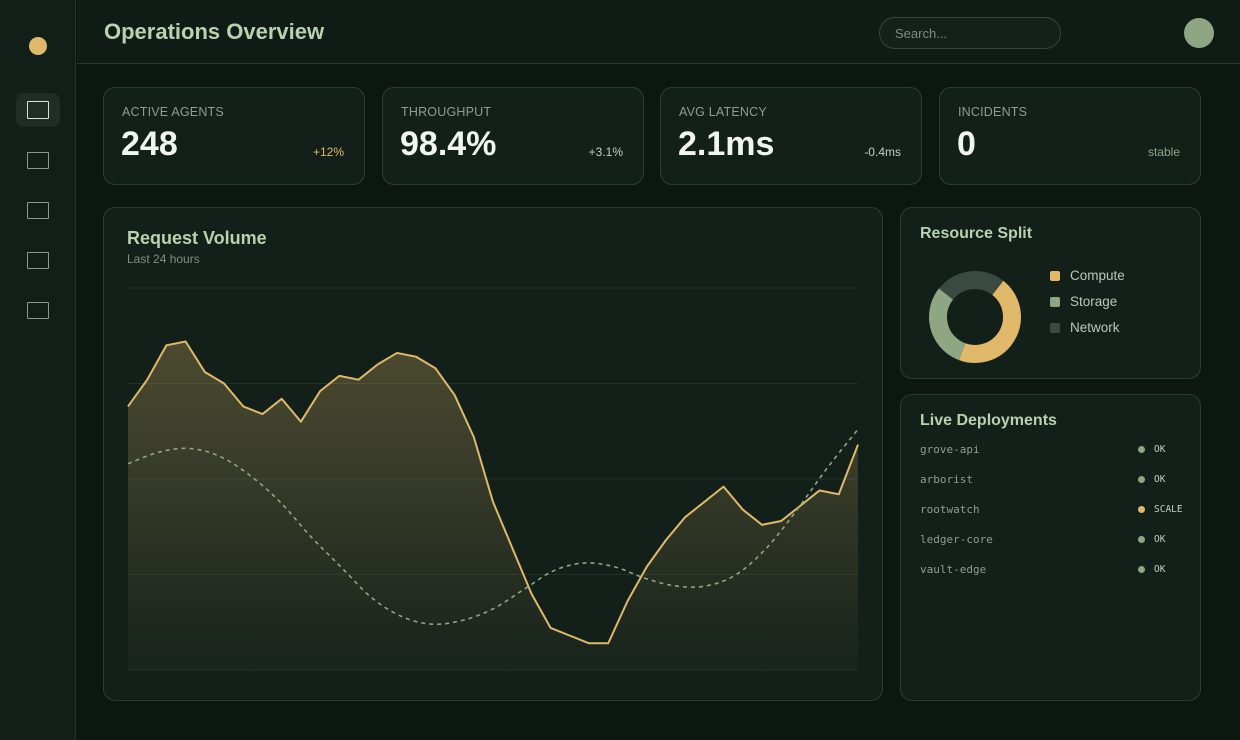 The image size is (1240, 740). Describe the element at coordinates (1050, 293) in the screenshot. I see `resource-split-card: Resource Split Compute Storage Network` at that location.